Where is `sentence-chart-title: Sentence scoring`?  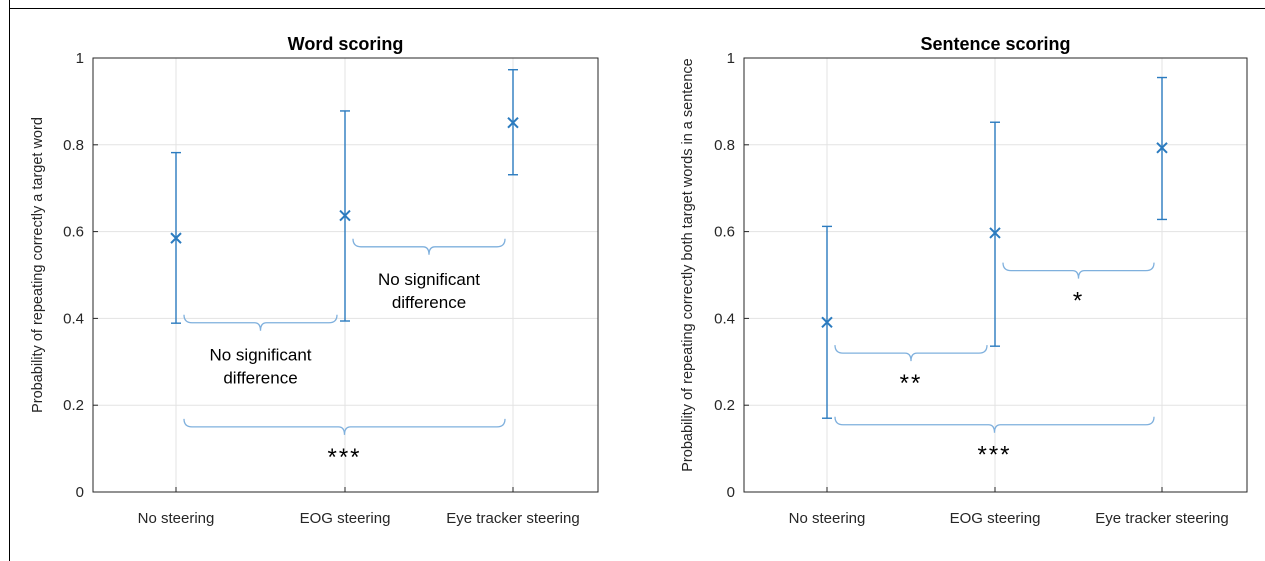 sentence-chart-title: Sentence scoring is located at coordinates (995, 44).